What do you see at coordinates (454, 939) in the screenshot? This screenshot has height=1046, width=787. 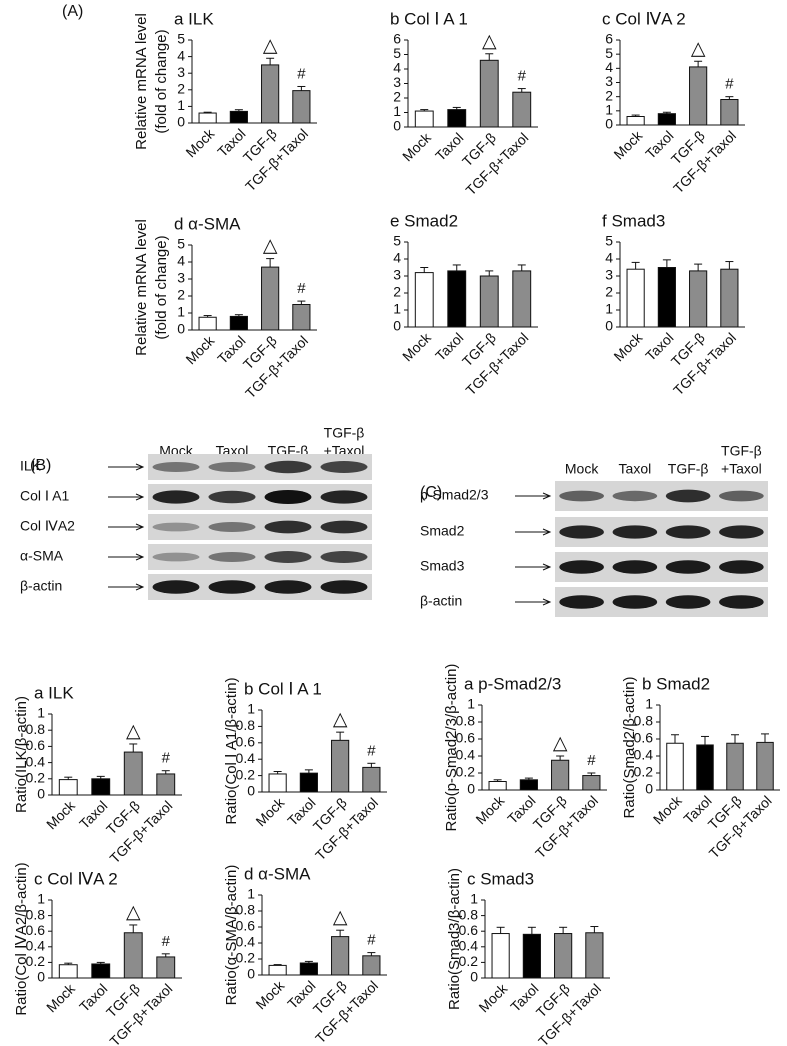 I see `y-axis-label: Ratio(Smad3/β-actin)` at bounding box center [454, 939].